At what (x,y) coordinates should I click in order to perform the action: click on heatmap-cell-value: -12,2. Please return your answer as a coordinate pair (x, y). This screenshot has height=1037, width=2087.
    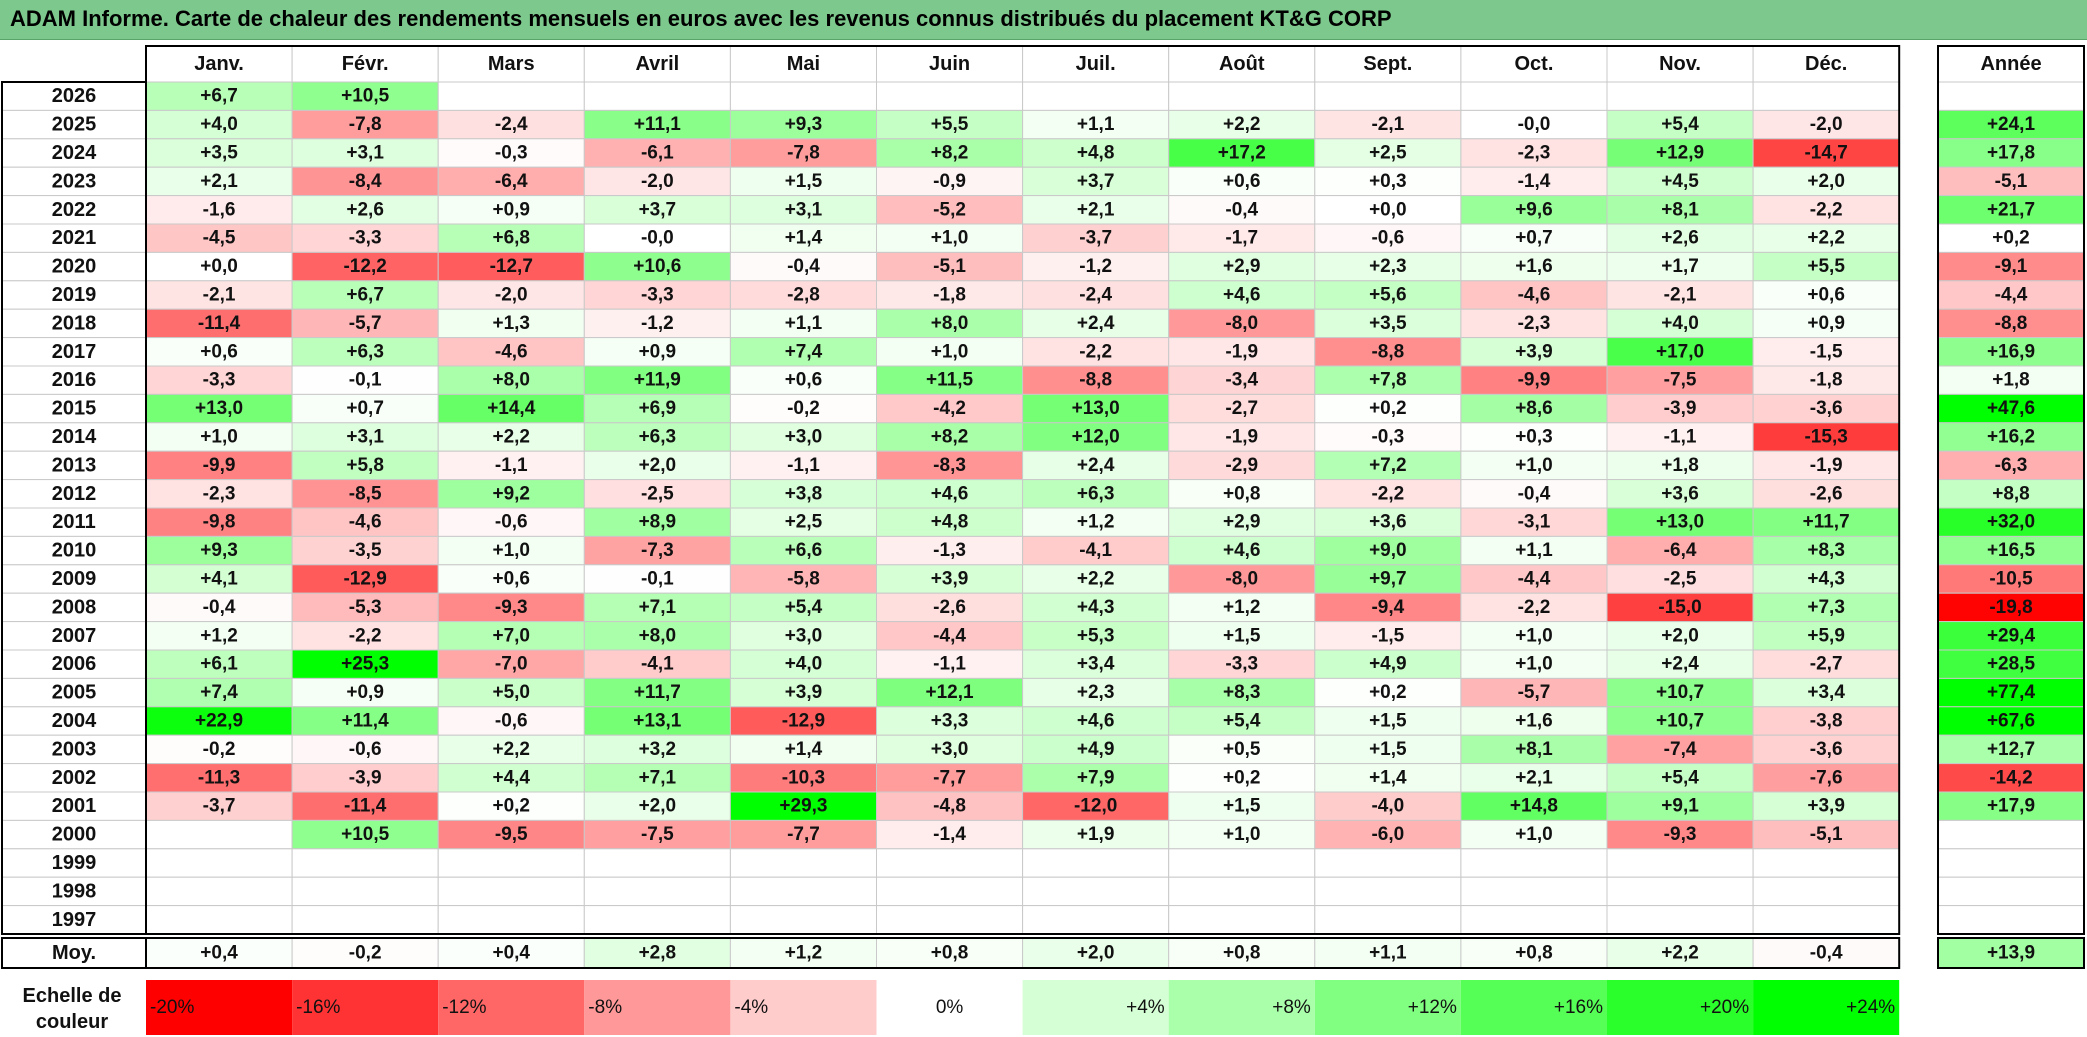
    Looking at the image, I should click on (364, 266).